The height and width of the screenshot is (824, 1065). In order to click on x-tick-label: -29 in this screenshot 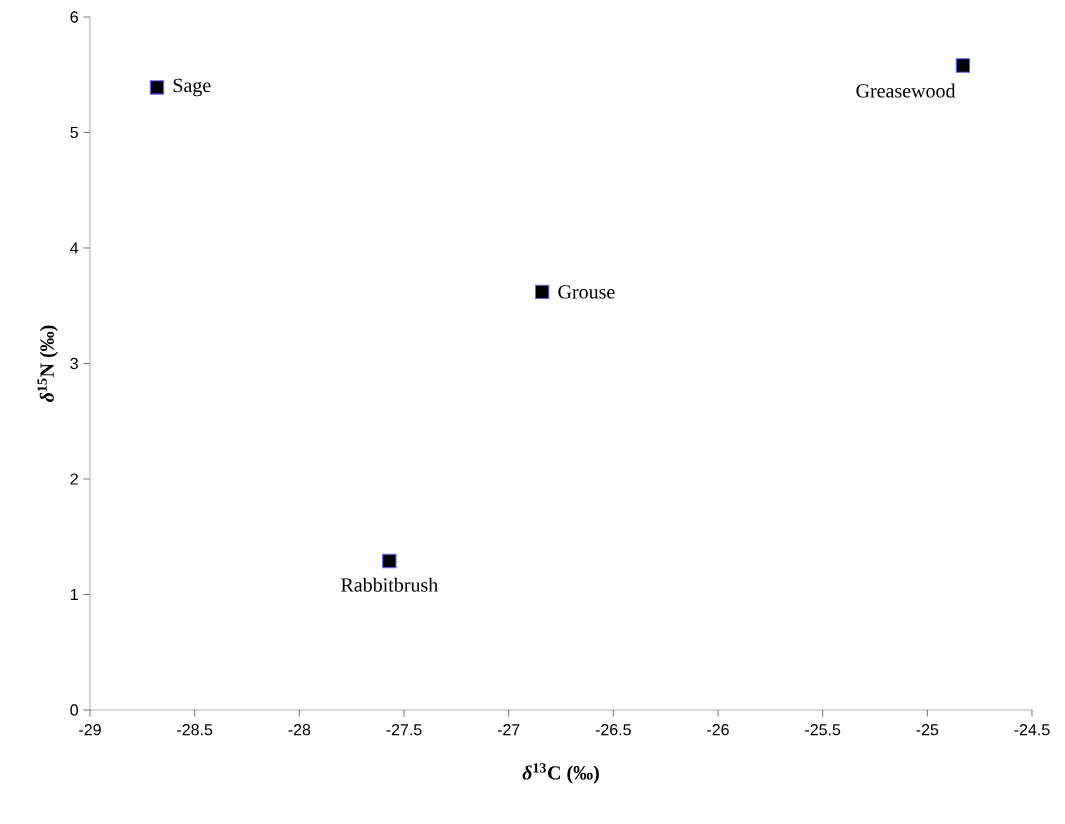, I will do `click(90, 730)`.